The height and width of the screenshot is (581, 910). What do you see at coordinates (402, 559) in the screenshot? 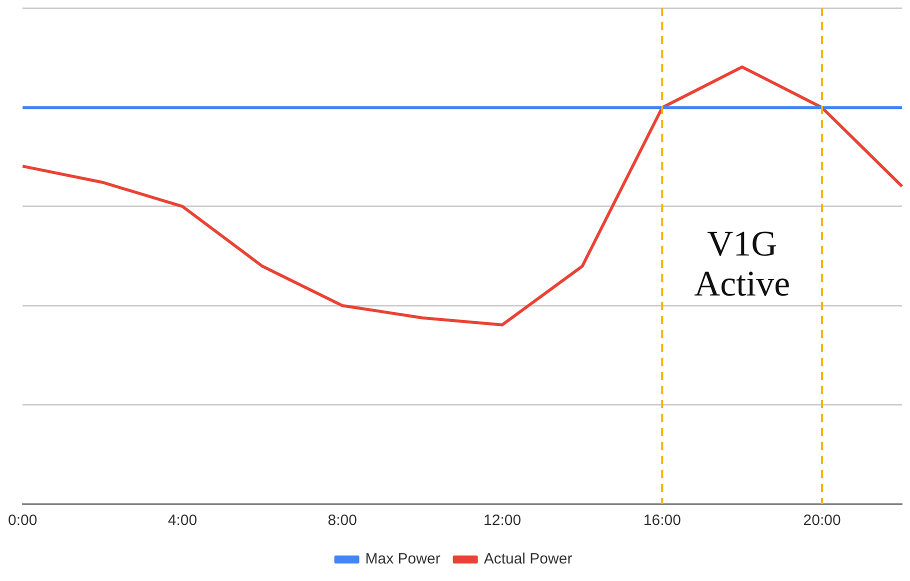
I see `legend-label: Max Power` at bounding box center [402, 559].